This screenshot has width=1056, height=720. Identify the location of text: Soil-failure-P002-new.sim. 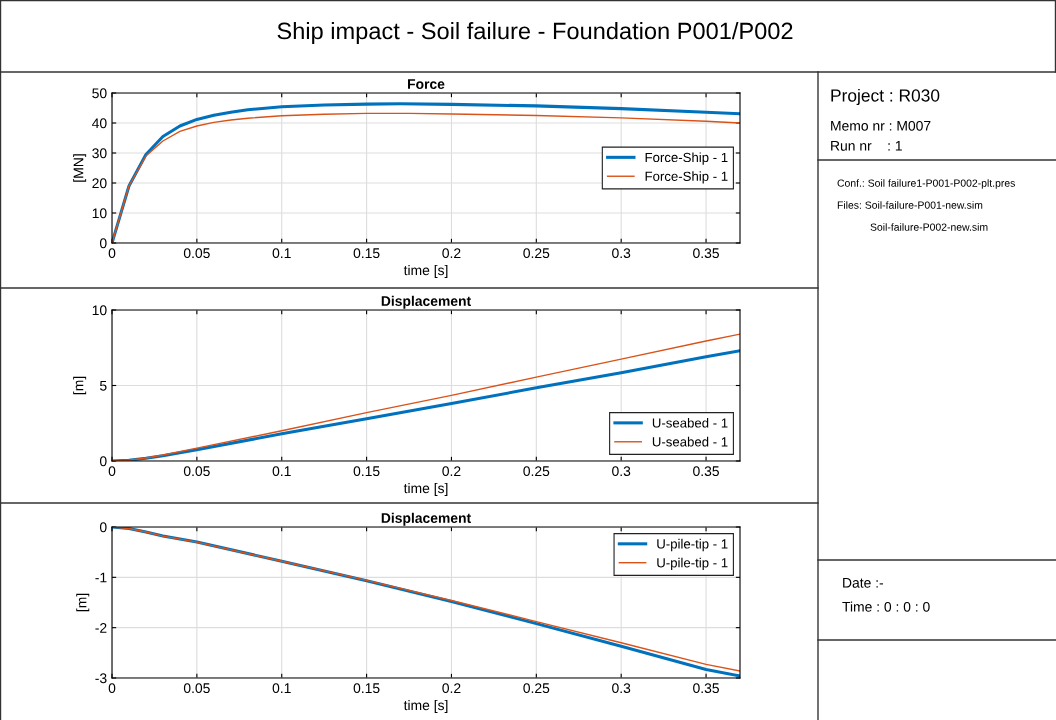
(929, 227).